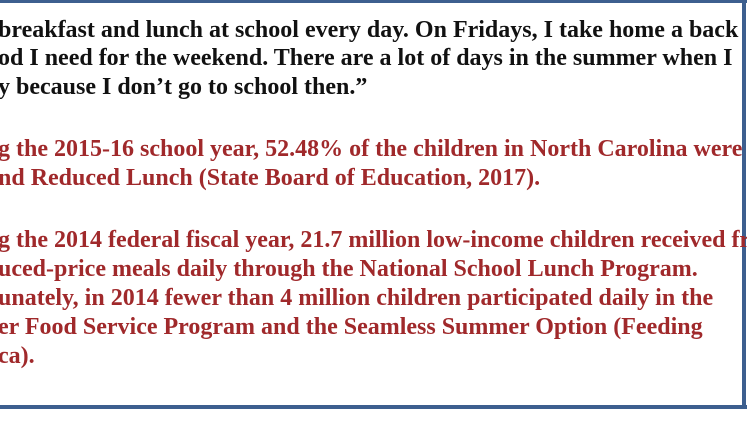  I want to click on quote-line-3: y because I don’t go to school then.”, so click(184, 87).